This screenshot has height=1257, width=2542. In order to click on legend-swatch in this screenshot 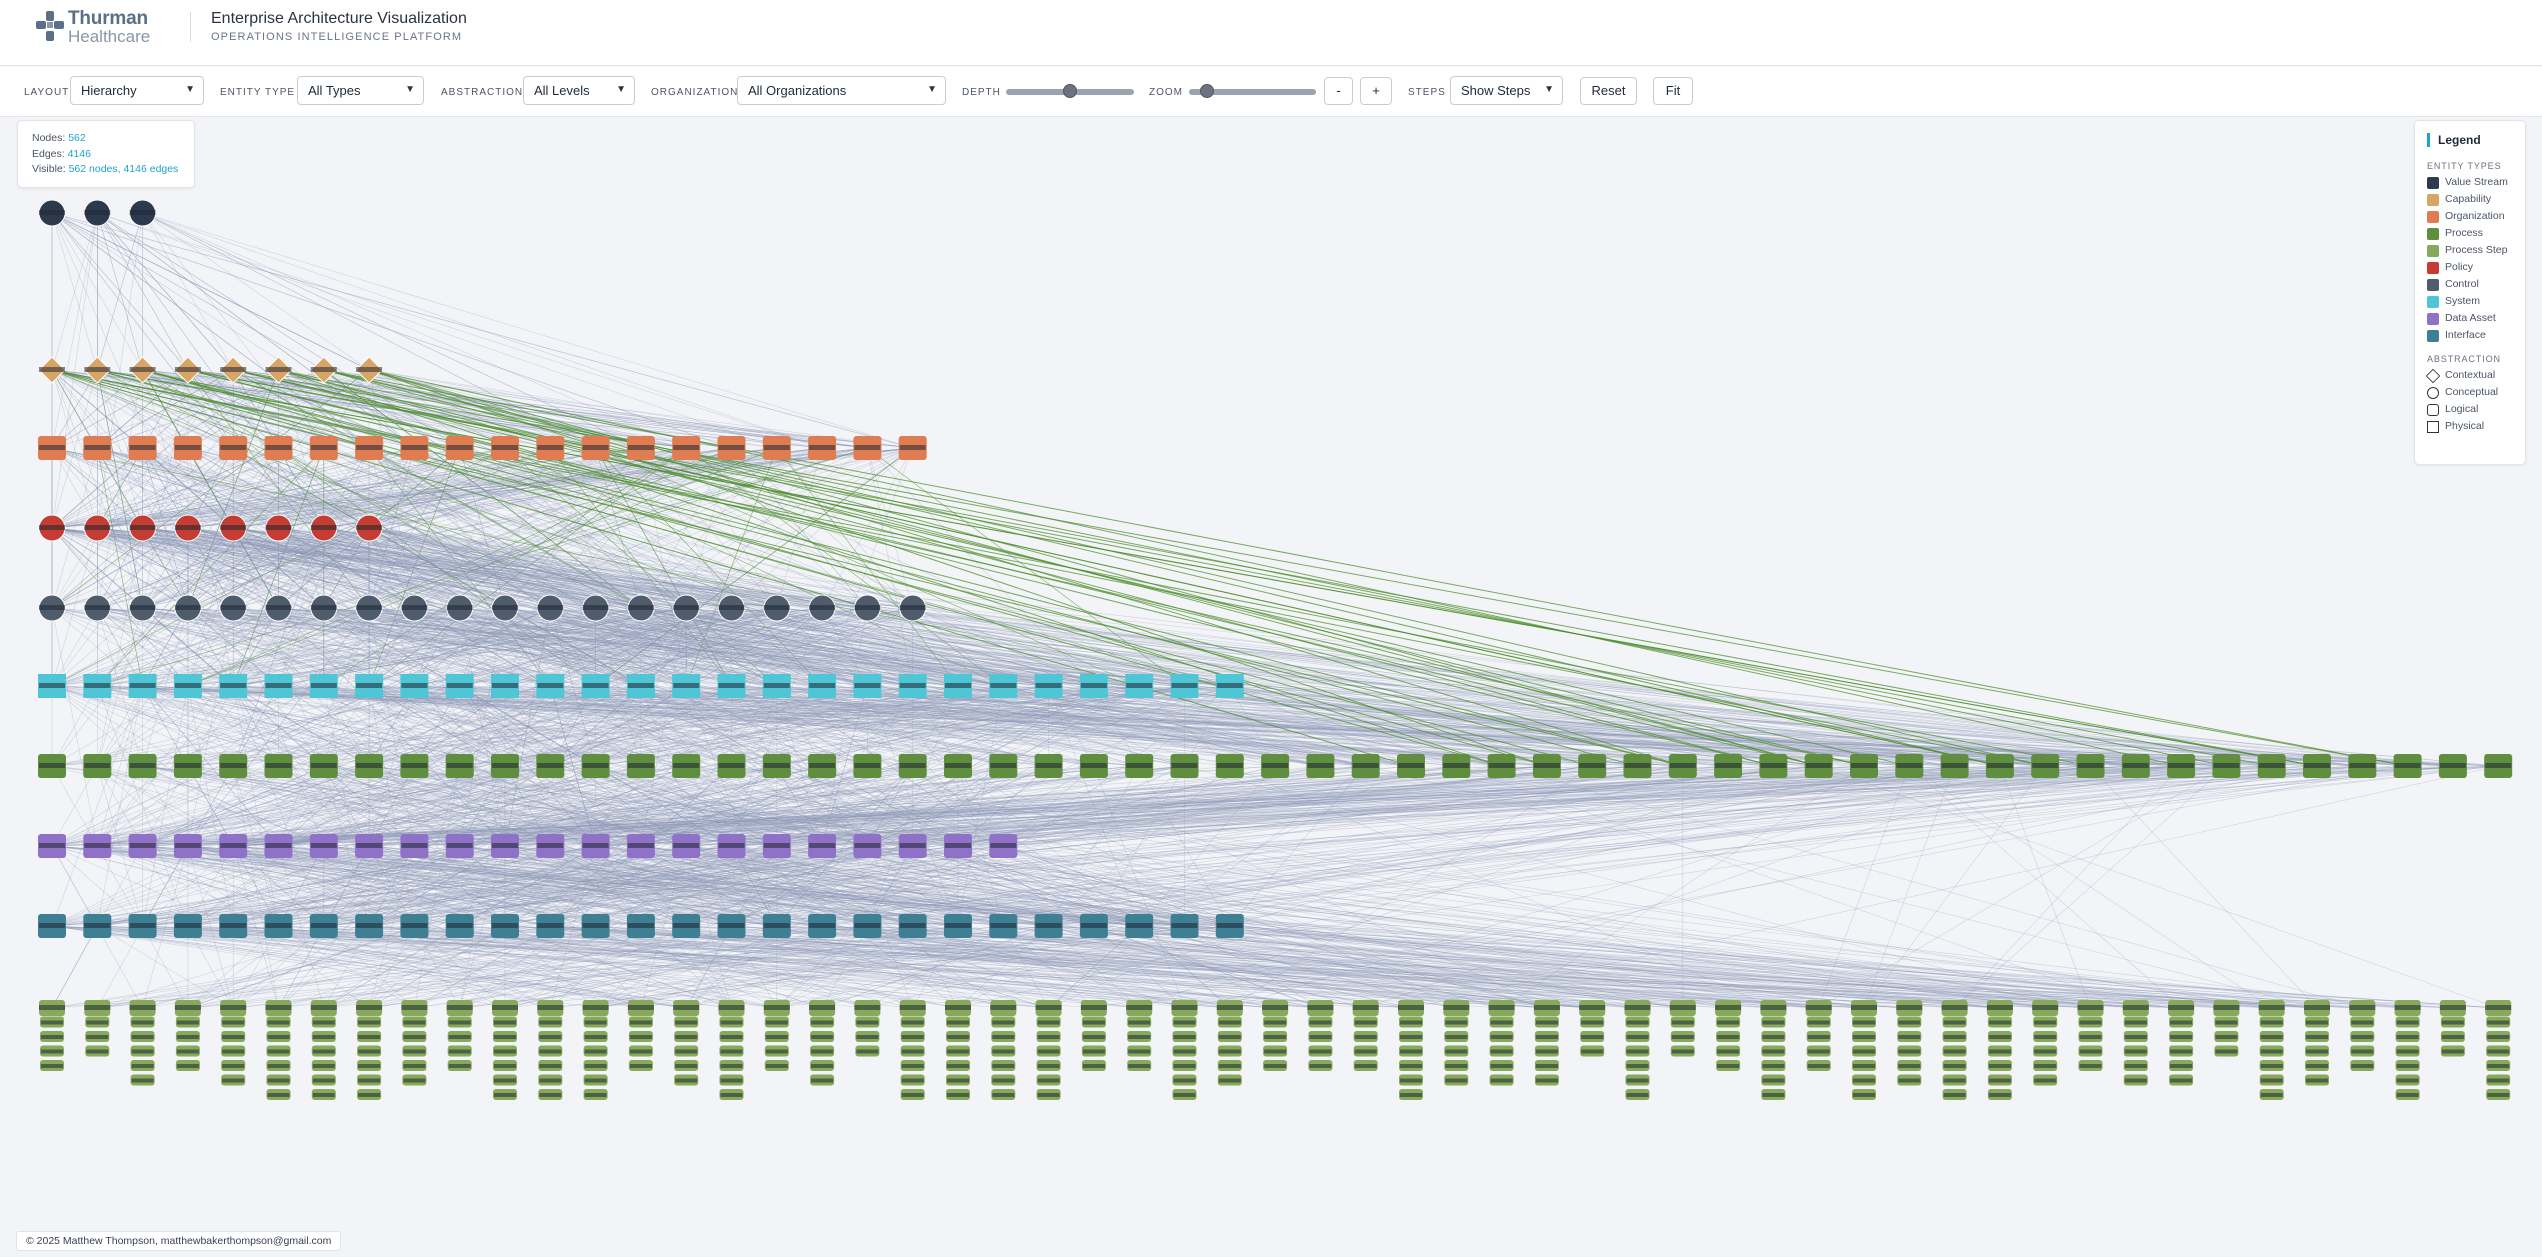, I will do `click(2433, 183)`.